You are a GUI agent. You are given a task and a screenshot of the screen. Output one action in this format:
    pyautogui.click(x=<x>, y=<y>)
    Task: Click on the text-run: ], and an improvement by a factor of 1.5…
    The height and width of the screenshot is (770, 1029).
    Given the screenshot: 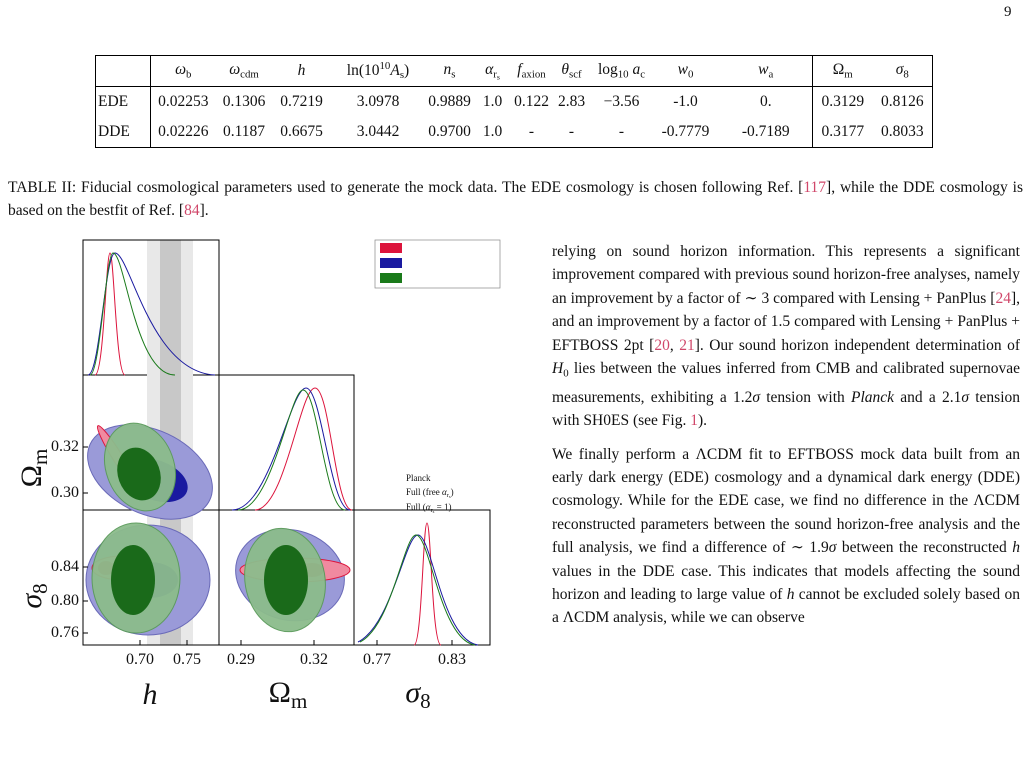 What is the action you would take?
    pyautogui.click(x=786, y=321)
    